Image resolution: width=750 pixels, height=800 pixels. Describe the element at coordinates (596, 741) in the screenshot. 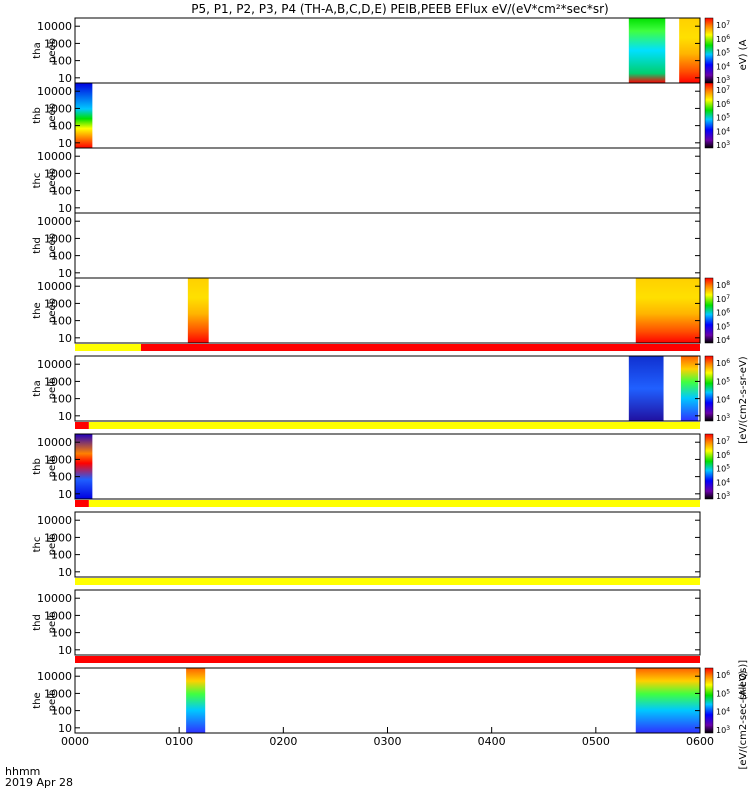

I see `x-tick-label: 0500` at that location.